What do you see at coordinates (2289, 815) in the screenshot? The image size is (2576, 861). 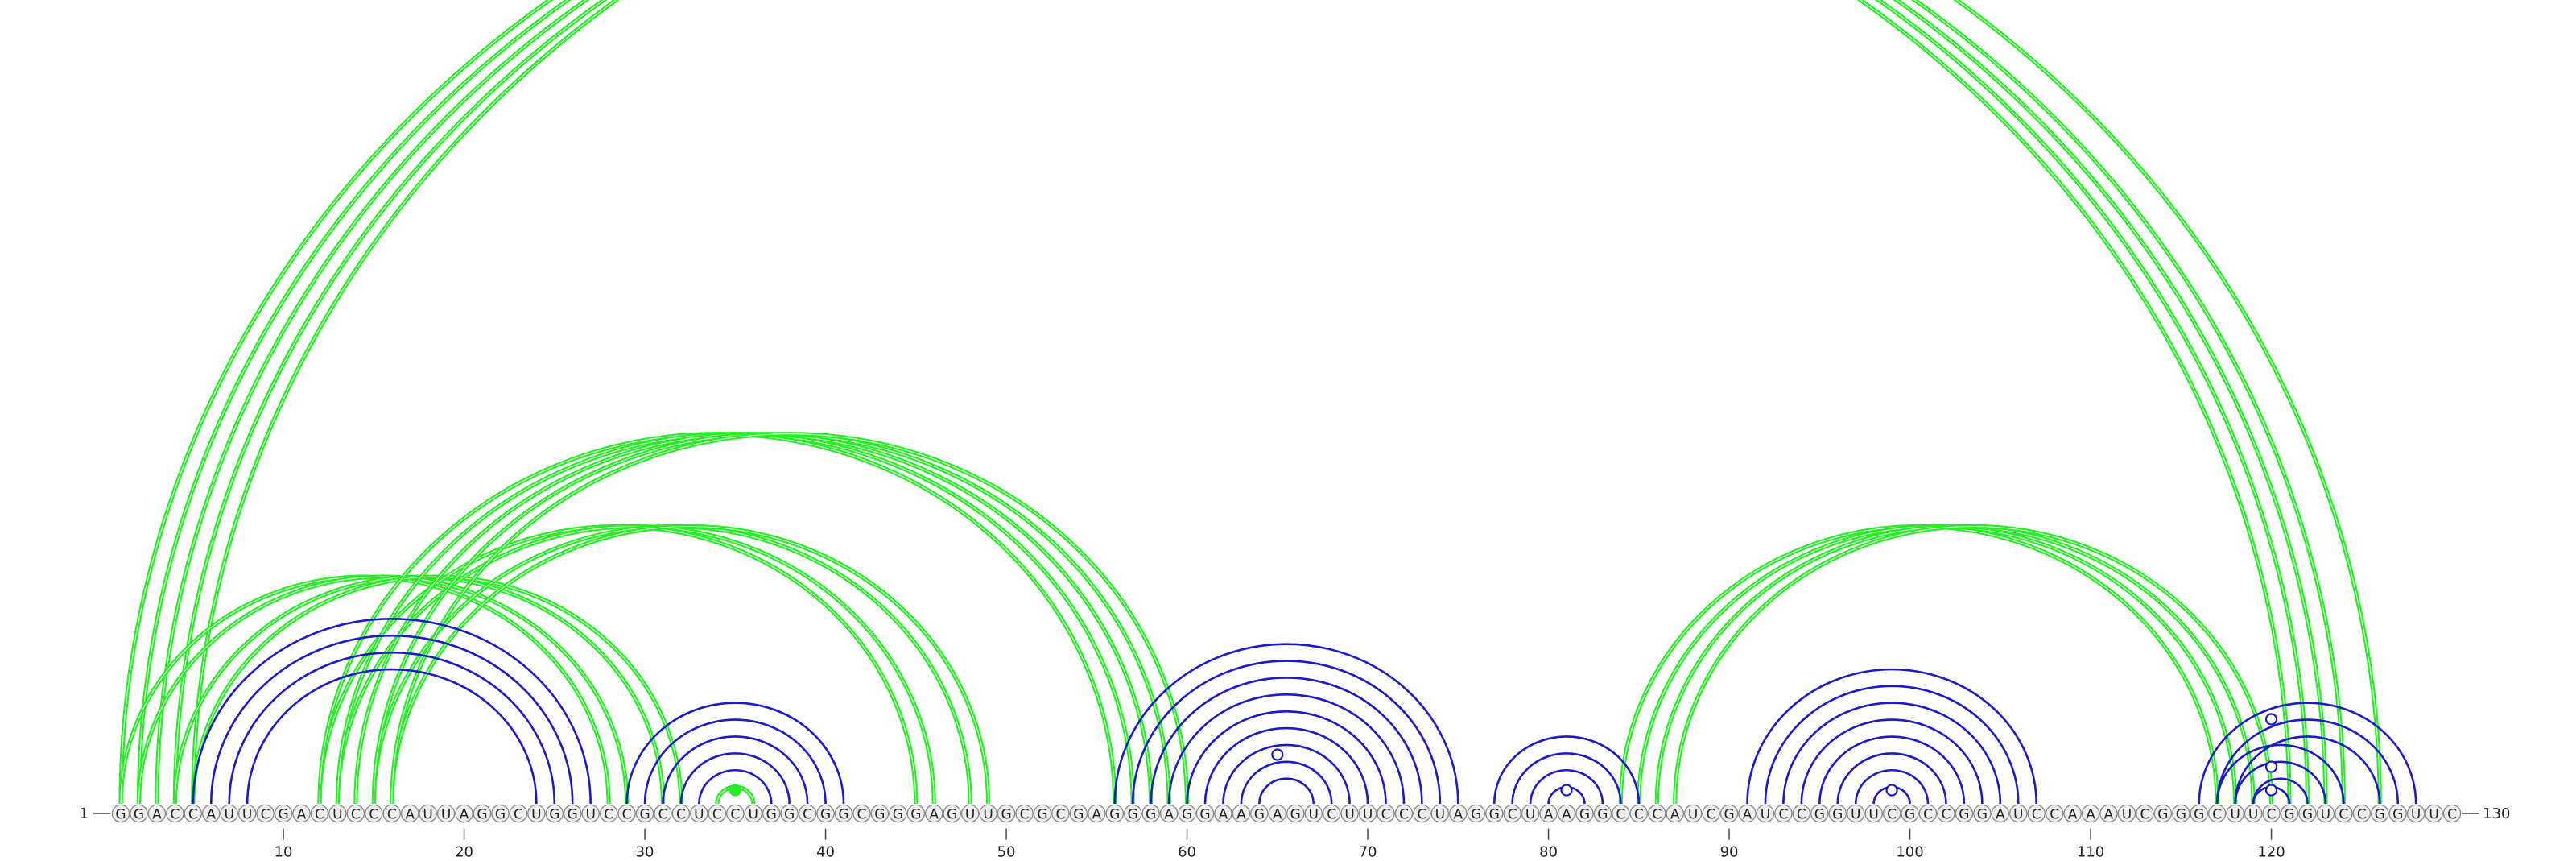 I see `nucleotide-letter-121: G` at bounding box center [2289, 815].